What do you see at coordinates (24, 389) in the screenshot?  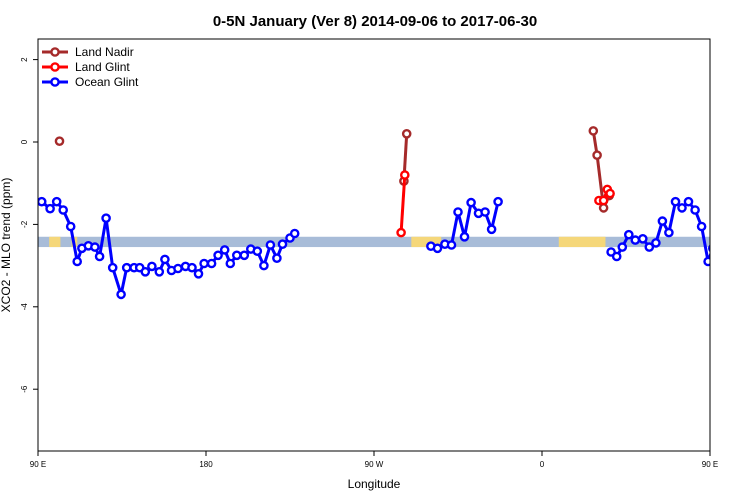 I see `y-tick-label: -6` at bounding box center [24, 389].